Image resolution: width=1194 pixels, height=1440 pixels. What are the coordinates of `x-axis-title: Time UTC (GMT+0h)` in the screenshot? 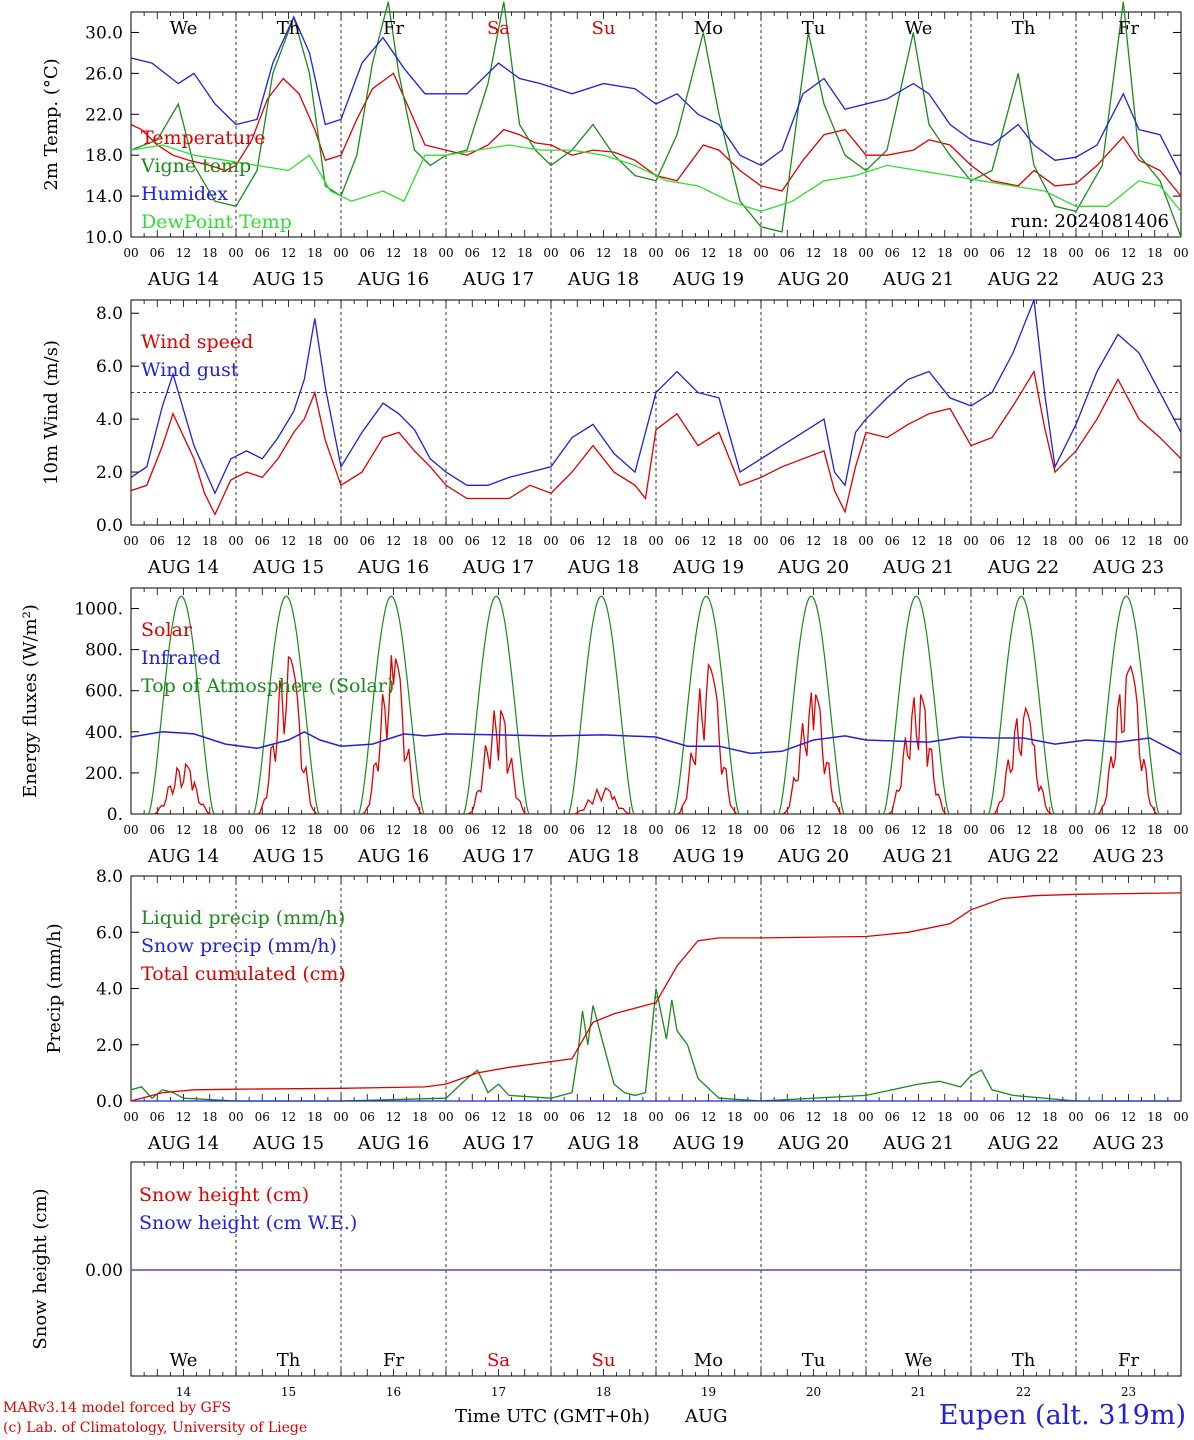 It's located at (552, 1416).